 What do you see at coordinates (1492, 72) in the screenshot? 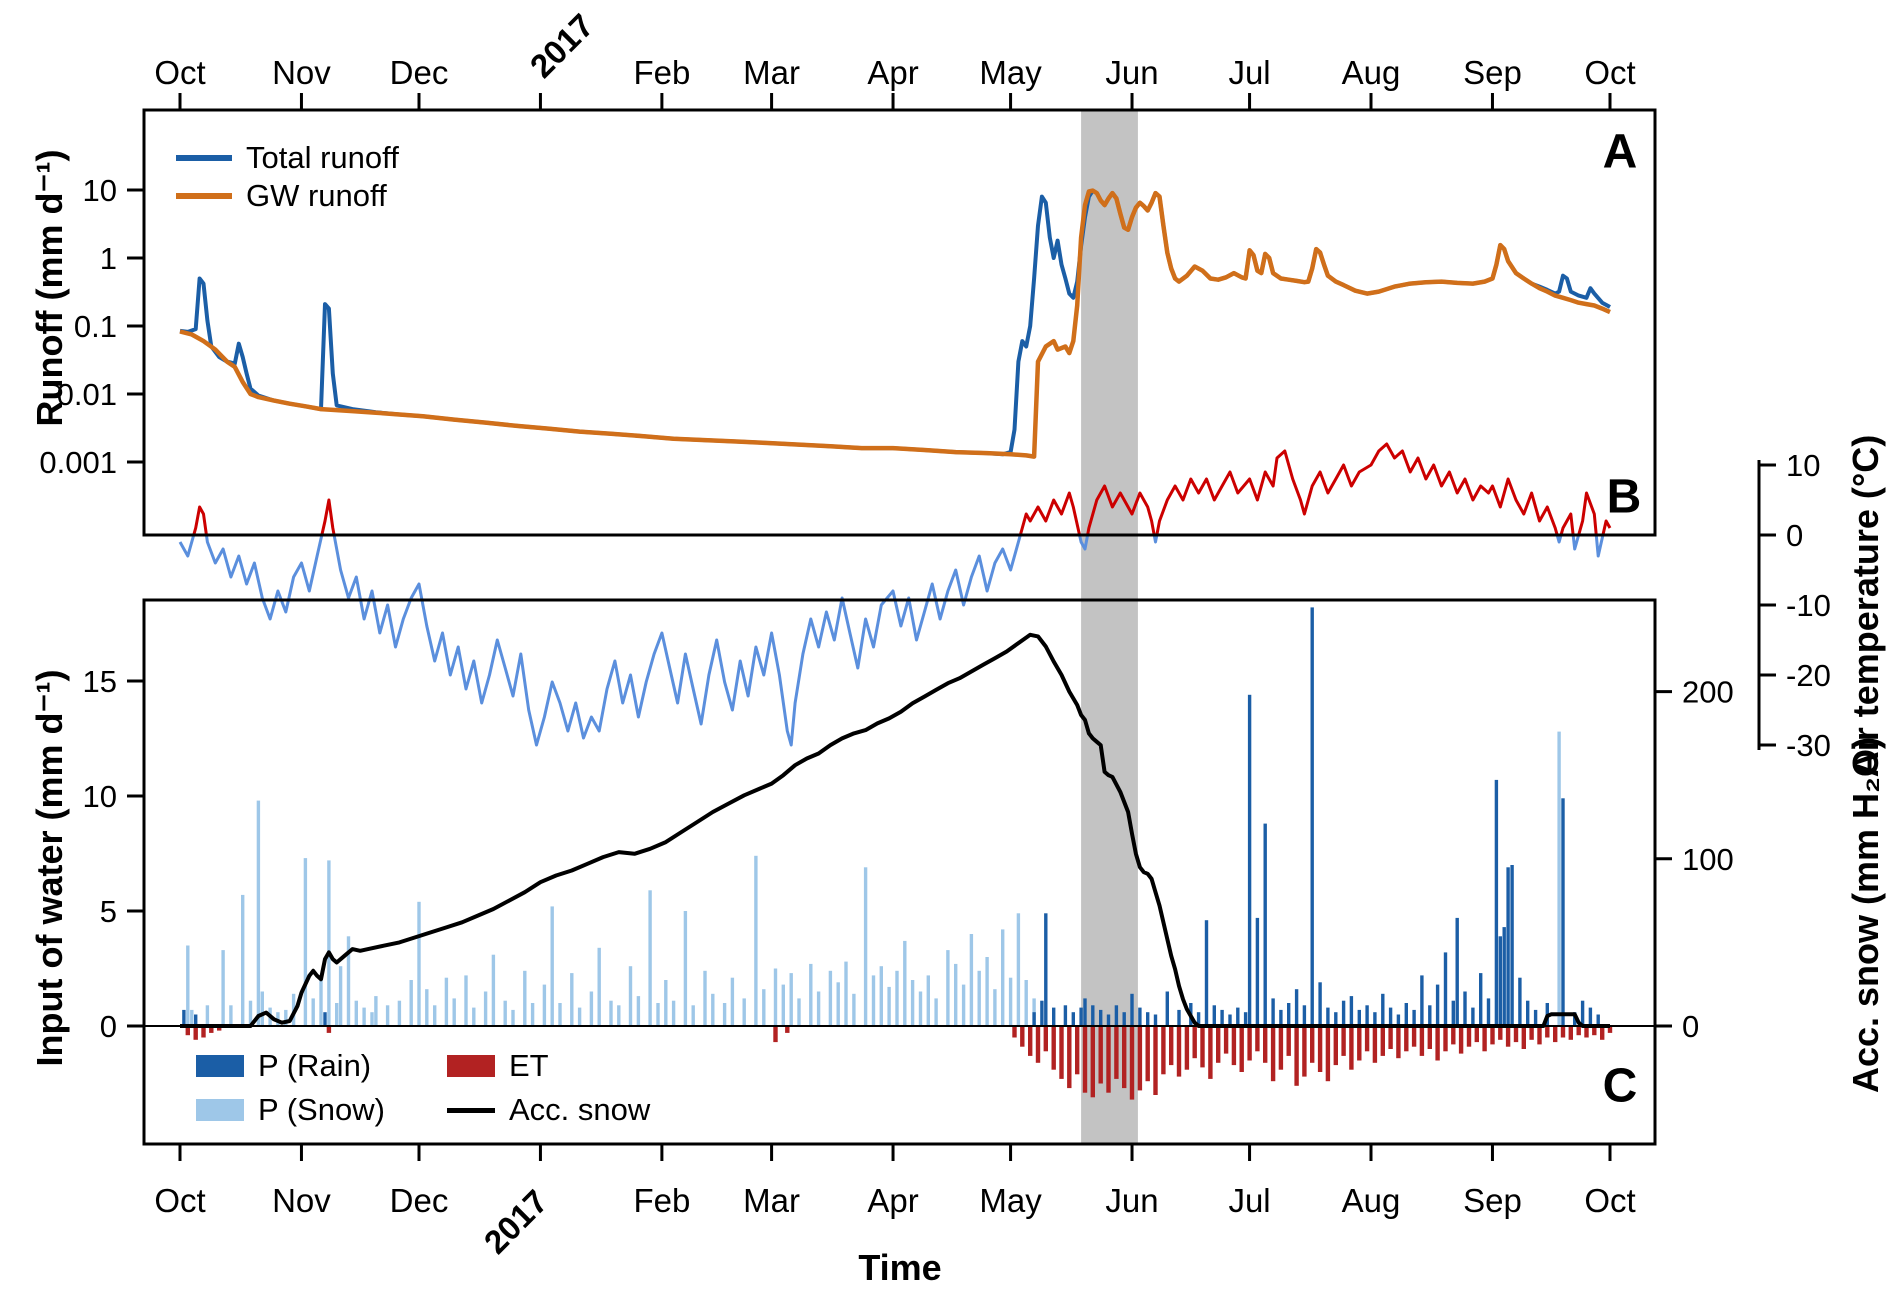
I see `month-label-top: Sep` at bounding box center [1492, 72].